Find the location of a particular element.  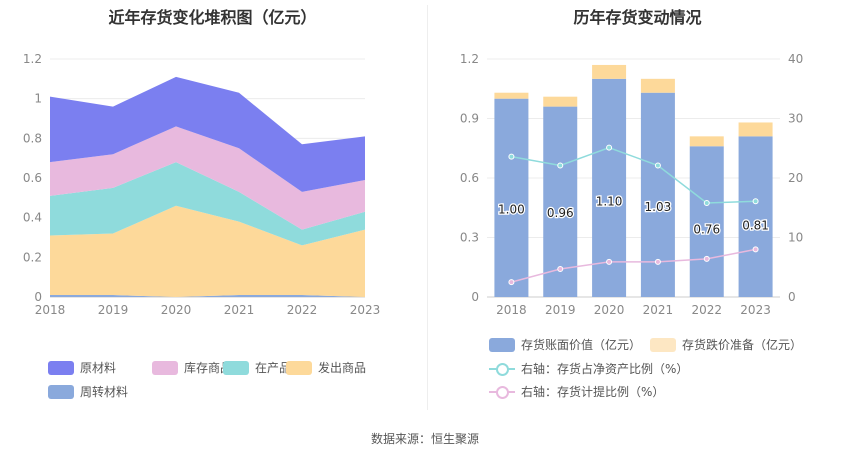

legend-provision-line-swatch is located at coordinates (502, 392).